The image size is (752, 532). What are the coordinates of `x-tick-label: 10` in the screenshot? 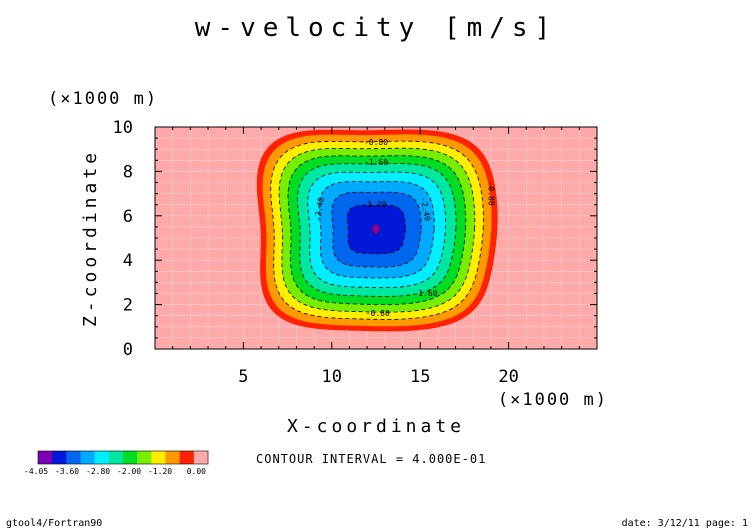 It's located at (332, 377).